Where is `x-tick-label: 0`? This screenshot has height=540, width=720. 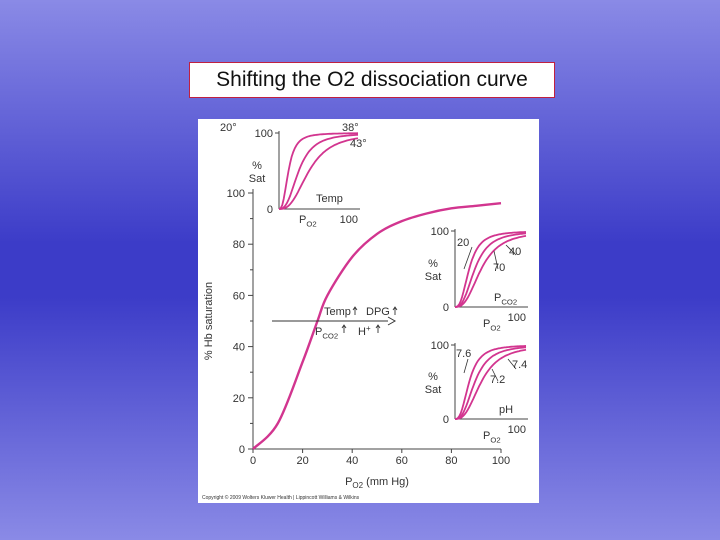
x-tick-label: 0 is located at coordinates (253, 461).